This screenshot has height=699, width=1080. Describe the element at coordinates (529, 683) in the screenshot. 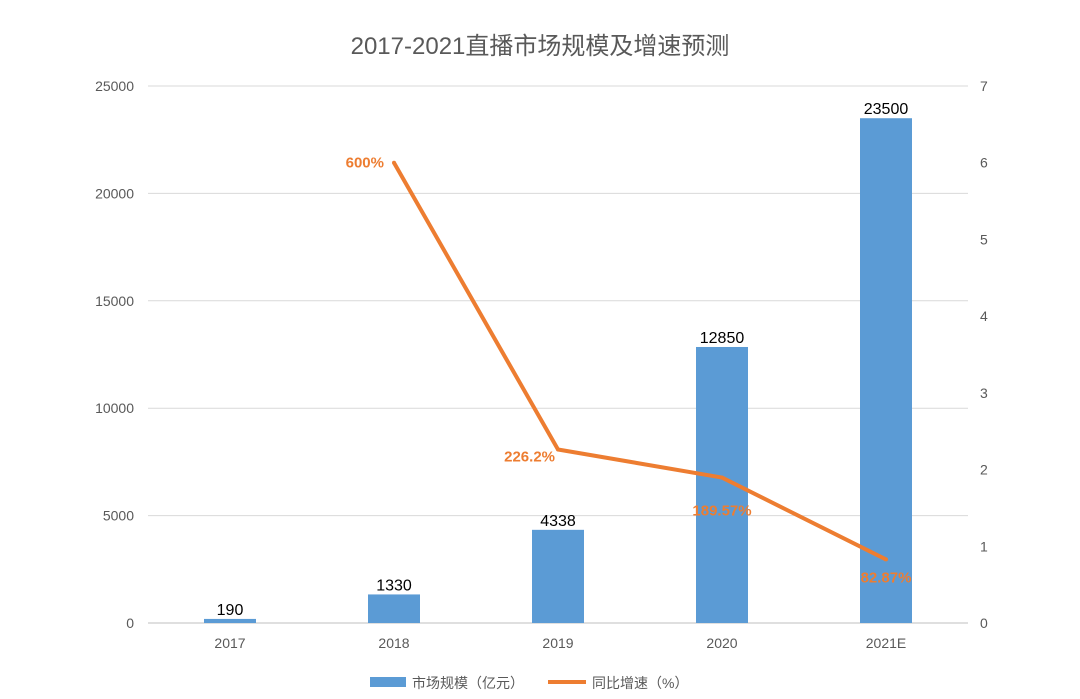

I see `legend: 市场规模（亿元） 同比增速（%）` at that location.